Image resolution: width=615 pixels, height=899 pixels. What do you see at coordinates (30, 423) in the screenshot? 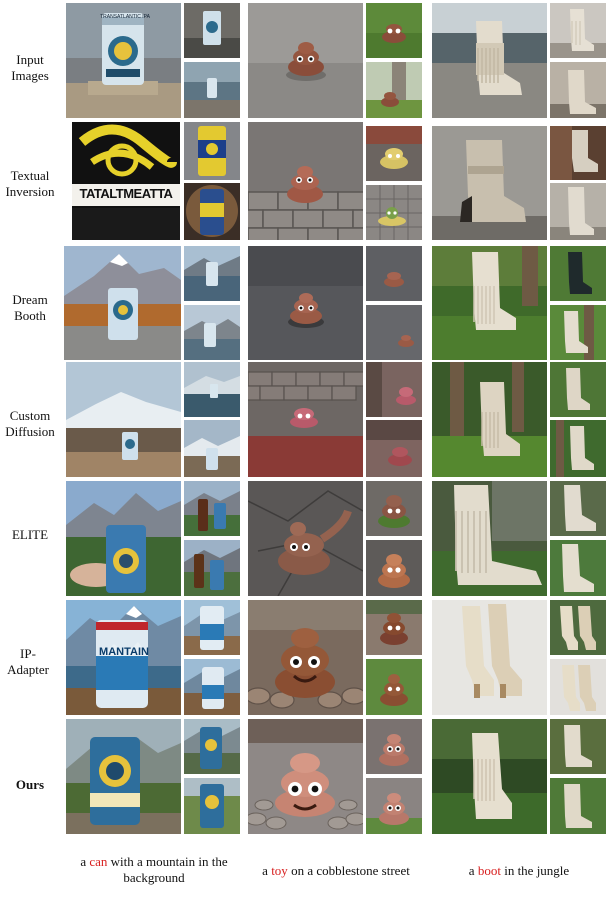
I see `row-label-custom-diffusion: Custom Diffusion` at bounding box center [30, 423].